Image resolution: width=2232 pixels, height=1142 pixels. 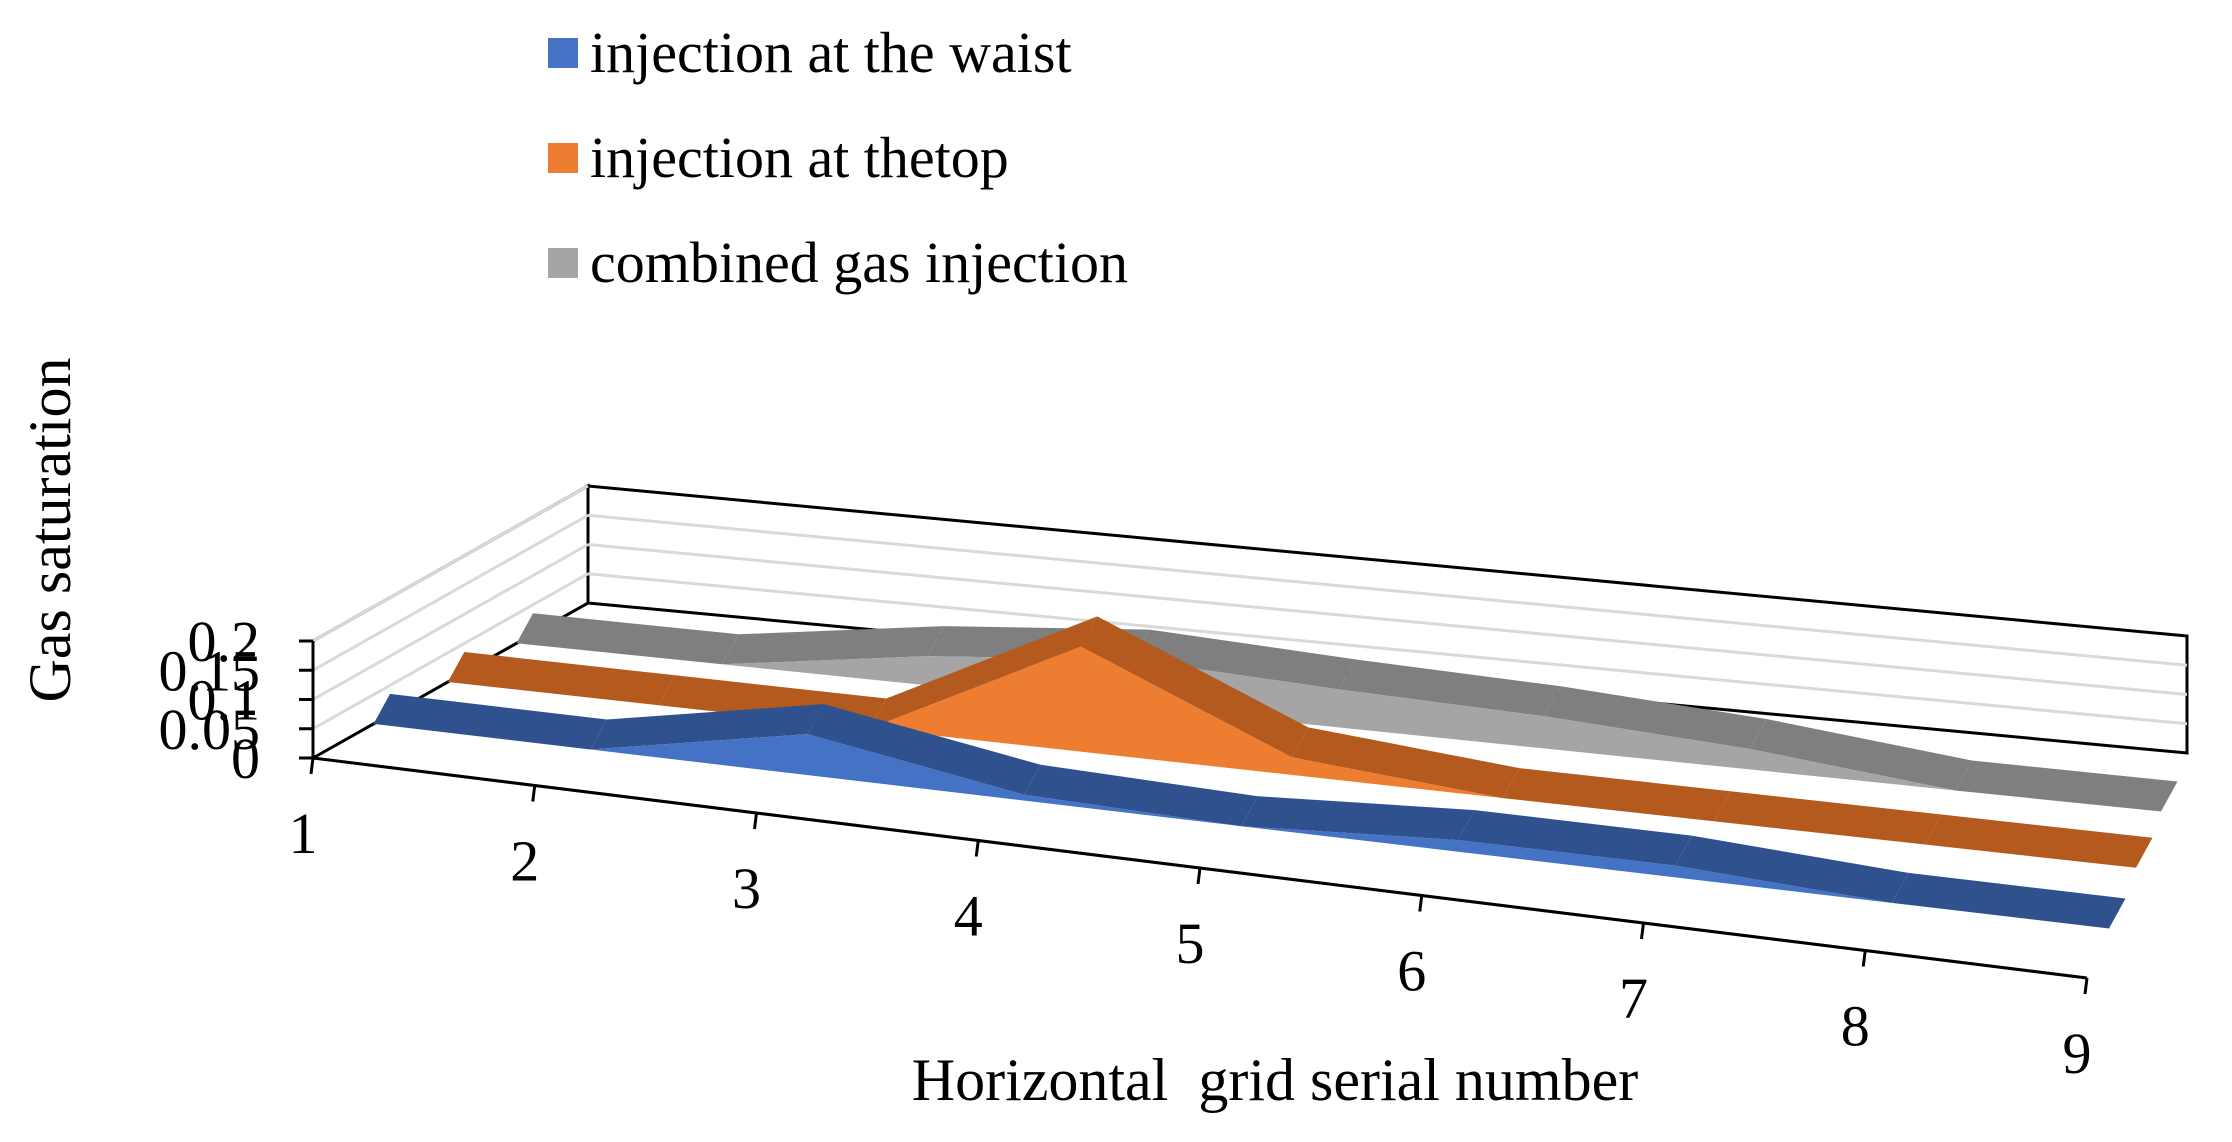 I want to click on x-axis-title: Horizontal grid serial number, so click(x=1275, y=1080).